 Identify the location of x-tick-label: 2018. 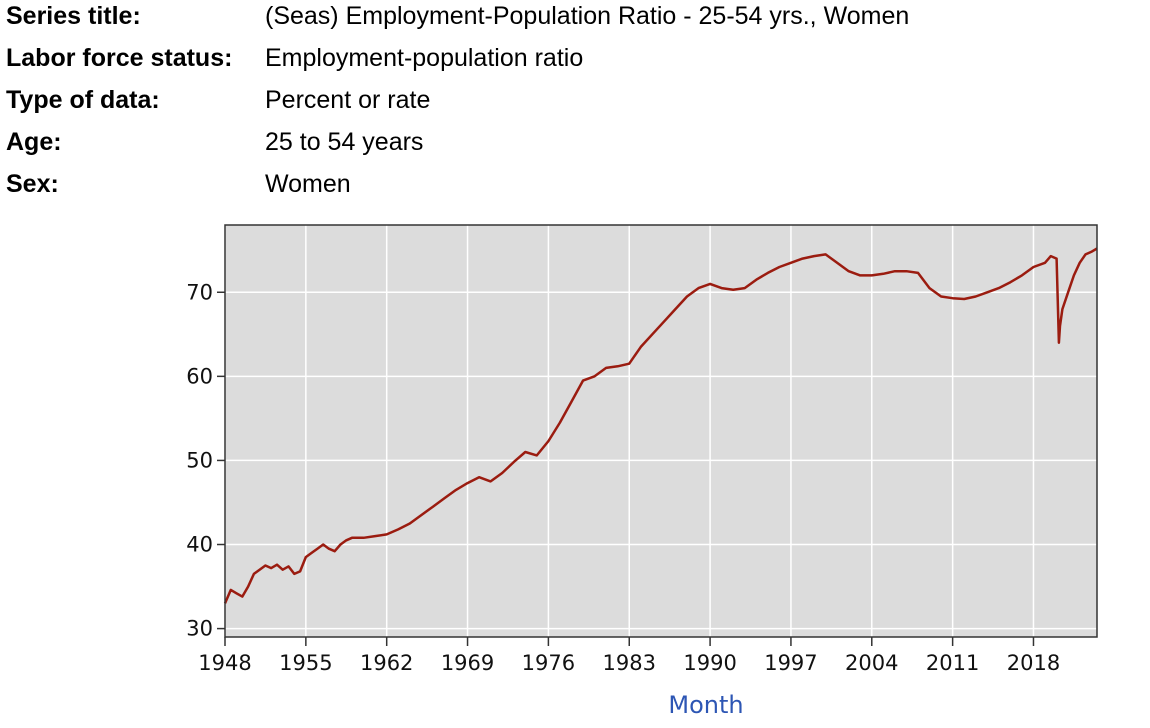
(1033, 663).